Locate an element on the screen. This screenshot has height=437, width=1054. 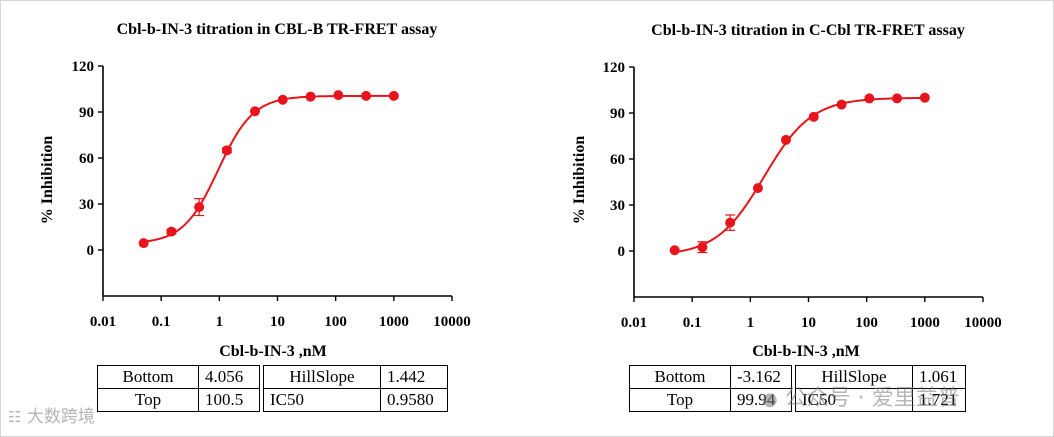
param-value: 4.056 is located at coordinates (229, 377).